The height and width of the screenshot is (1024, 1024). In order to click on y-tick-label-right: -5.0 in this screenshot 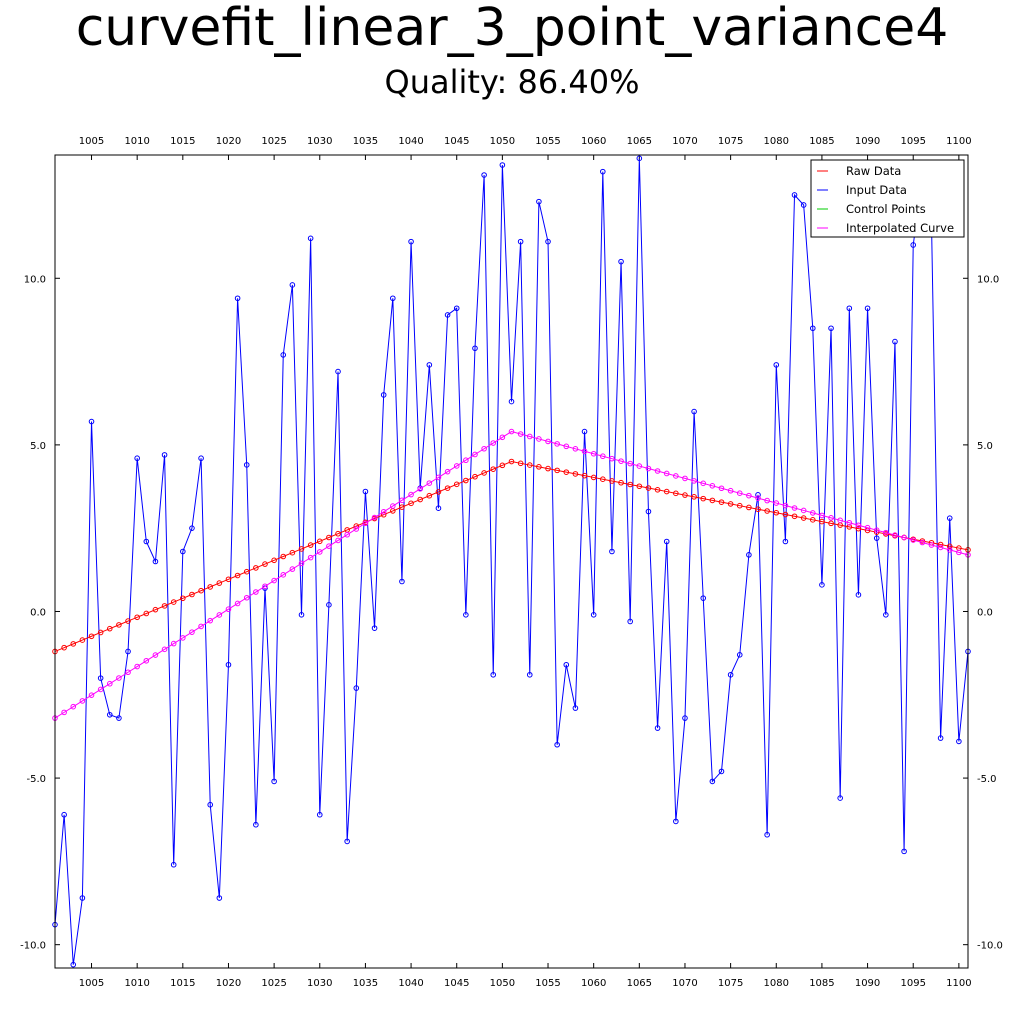, I will do `click(987, 779)`.